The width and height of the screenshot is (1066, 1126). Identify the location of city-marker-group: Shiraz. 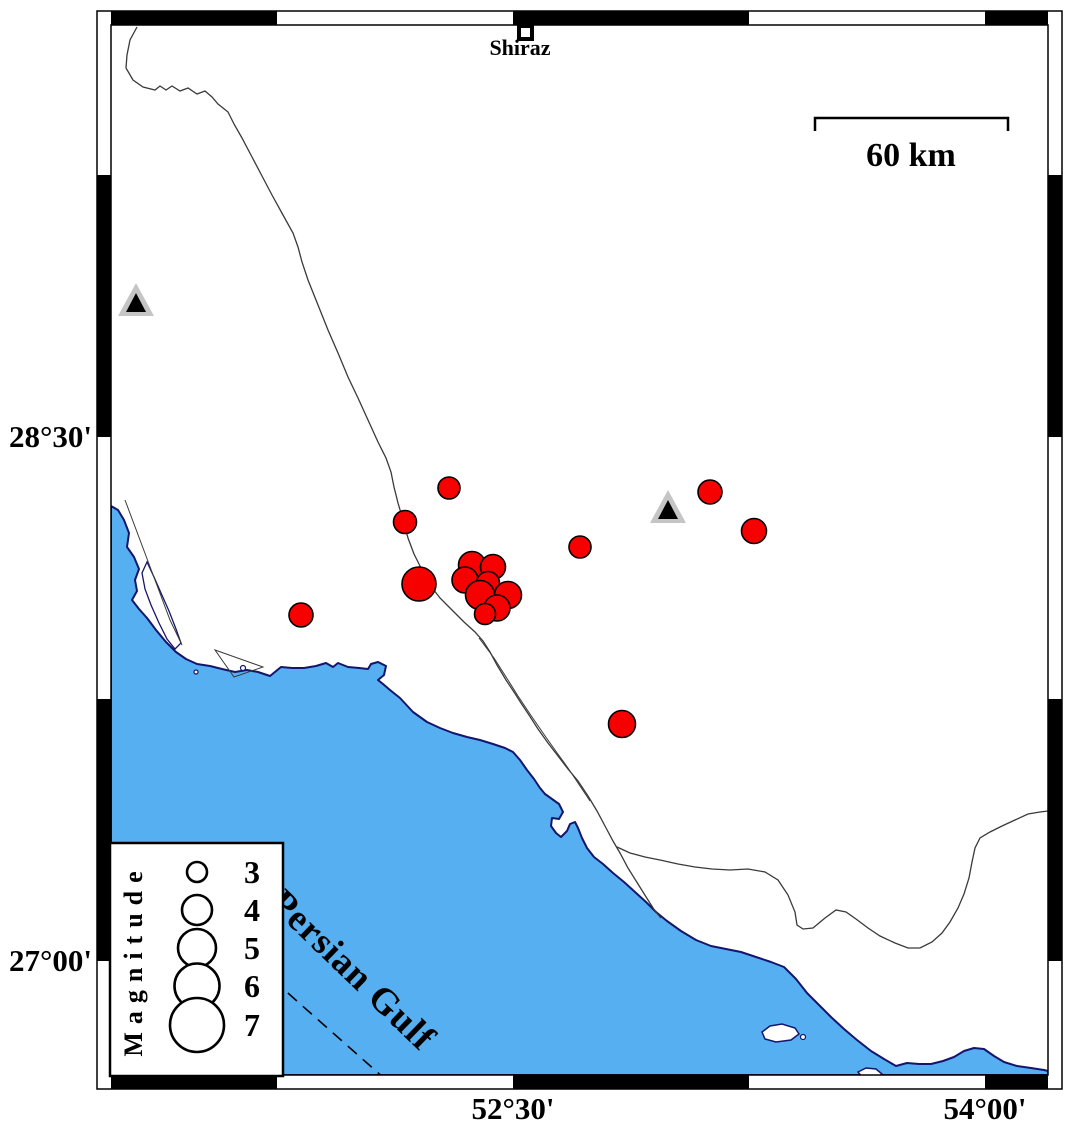
(520, 42).